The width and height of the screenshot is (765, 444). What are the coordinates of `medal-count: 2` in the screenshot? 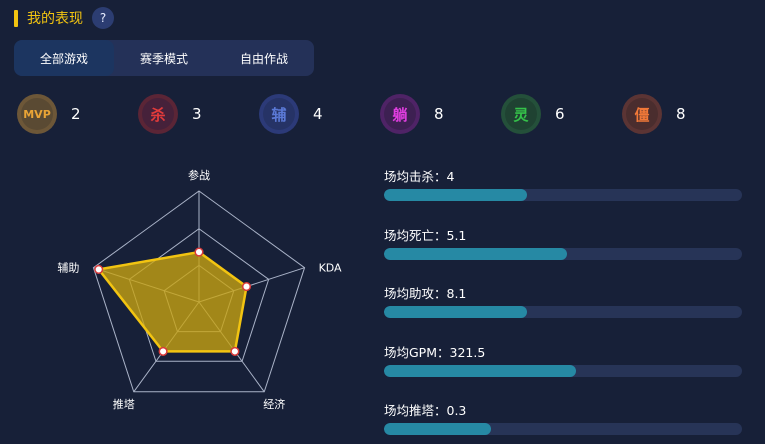 It's located at (76, 114).